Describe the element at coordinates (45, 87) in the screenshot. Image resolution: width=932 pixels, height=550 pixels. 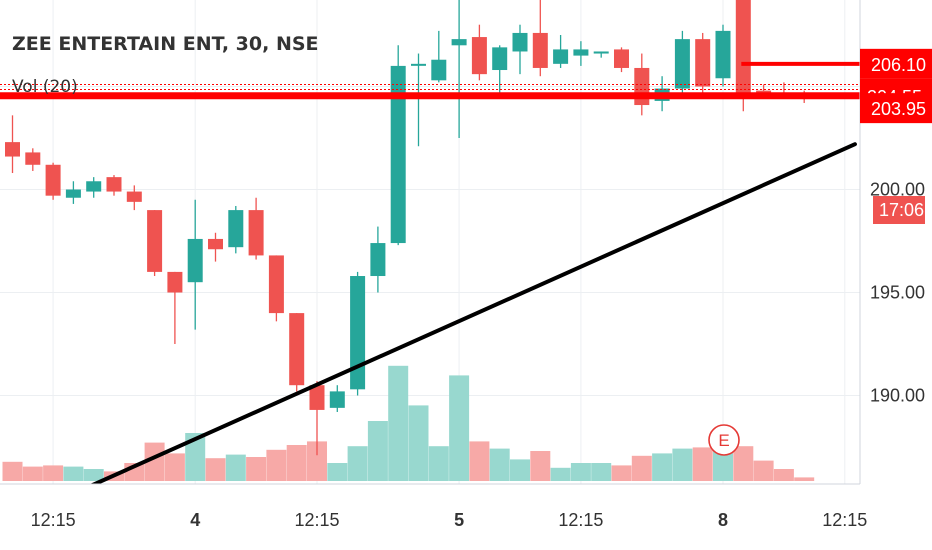
I see `volume-indicator-label: Vol (20)` at that location.